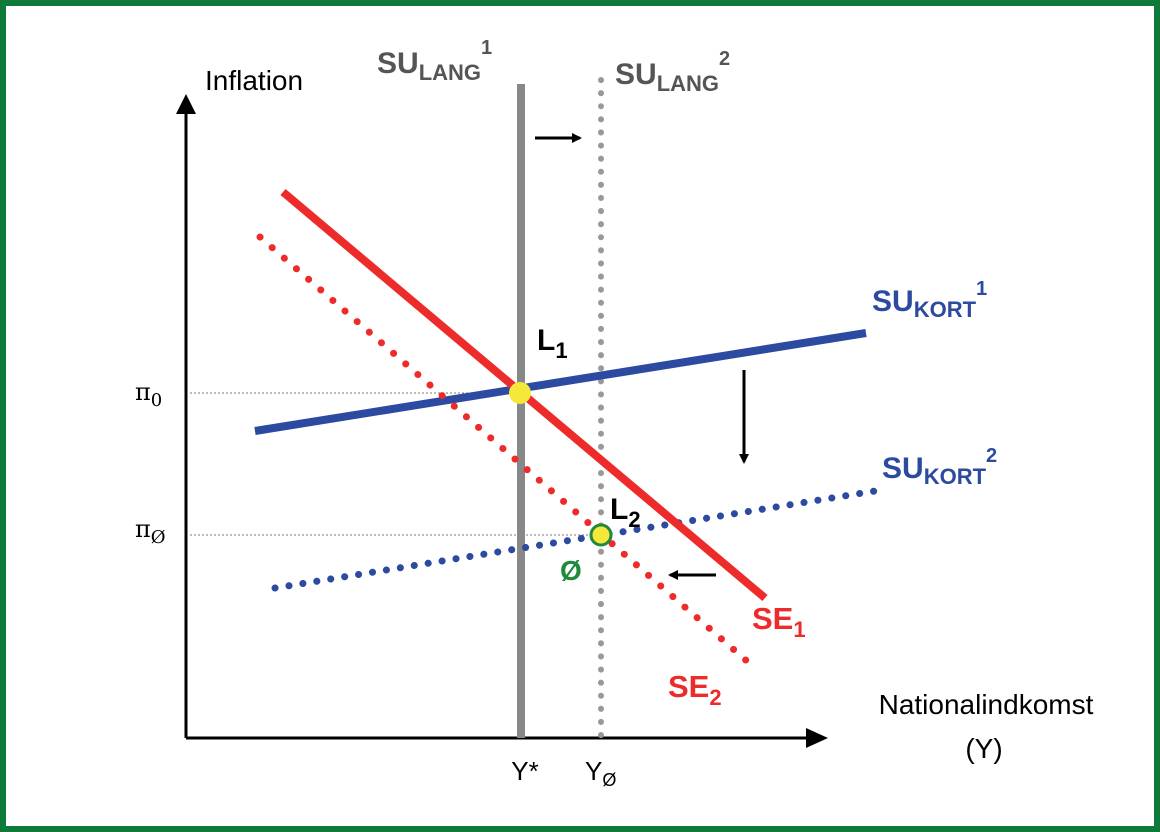 This screenshot has width=1160, height=832. I want to click on su-lang-1-label: SULANG1, so click(434, 61).